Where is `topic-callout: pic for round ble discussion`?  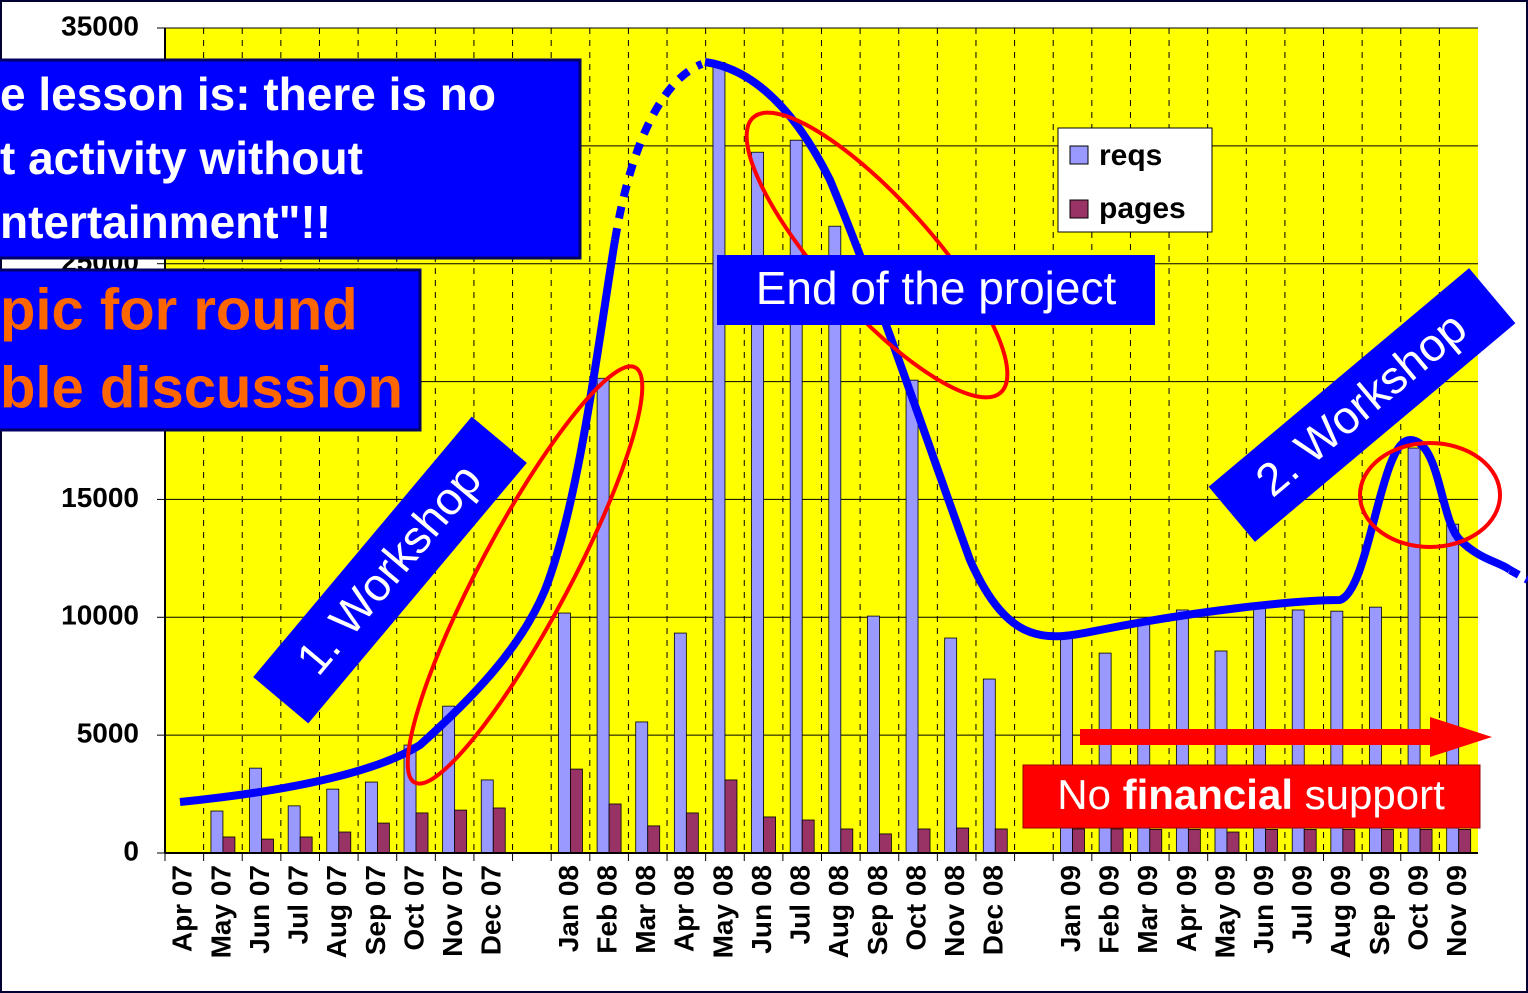 topic-callout: pic for round ble discussion is located at coordinates (211, 350).